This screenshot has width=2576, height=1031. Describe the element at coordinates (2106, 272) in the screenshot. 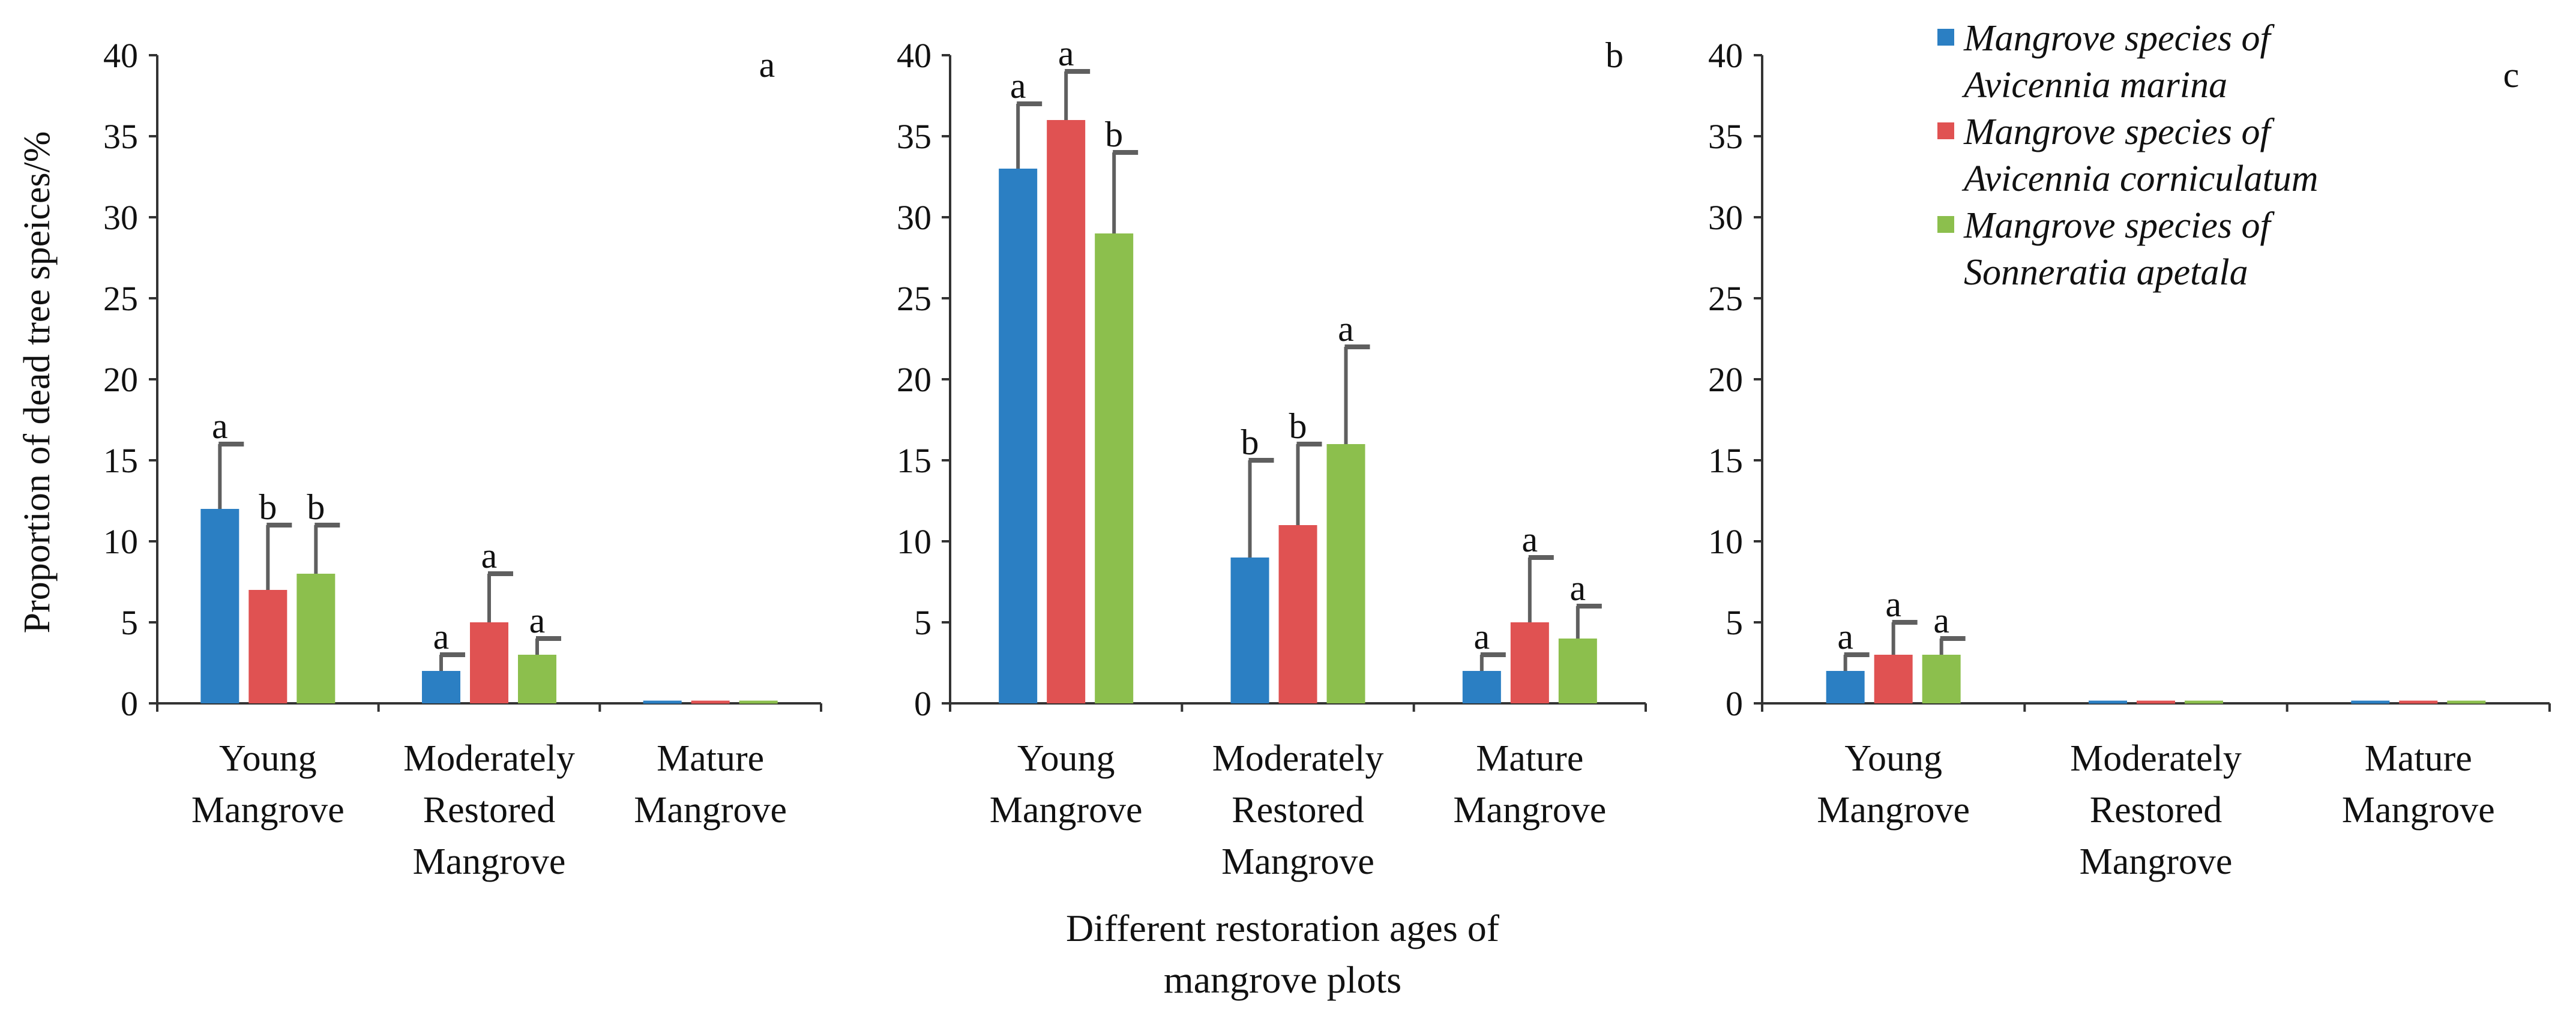

I see `legend-label: Sonneratia apetala` at that location.